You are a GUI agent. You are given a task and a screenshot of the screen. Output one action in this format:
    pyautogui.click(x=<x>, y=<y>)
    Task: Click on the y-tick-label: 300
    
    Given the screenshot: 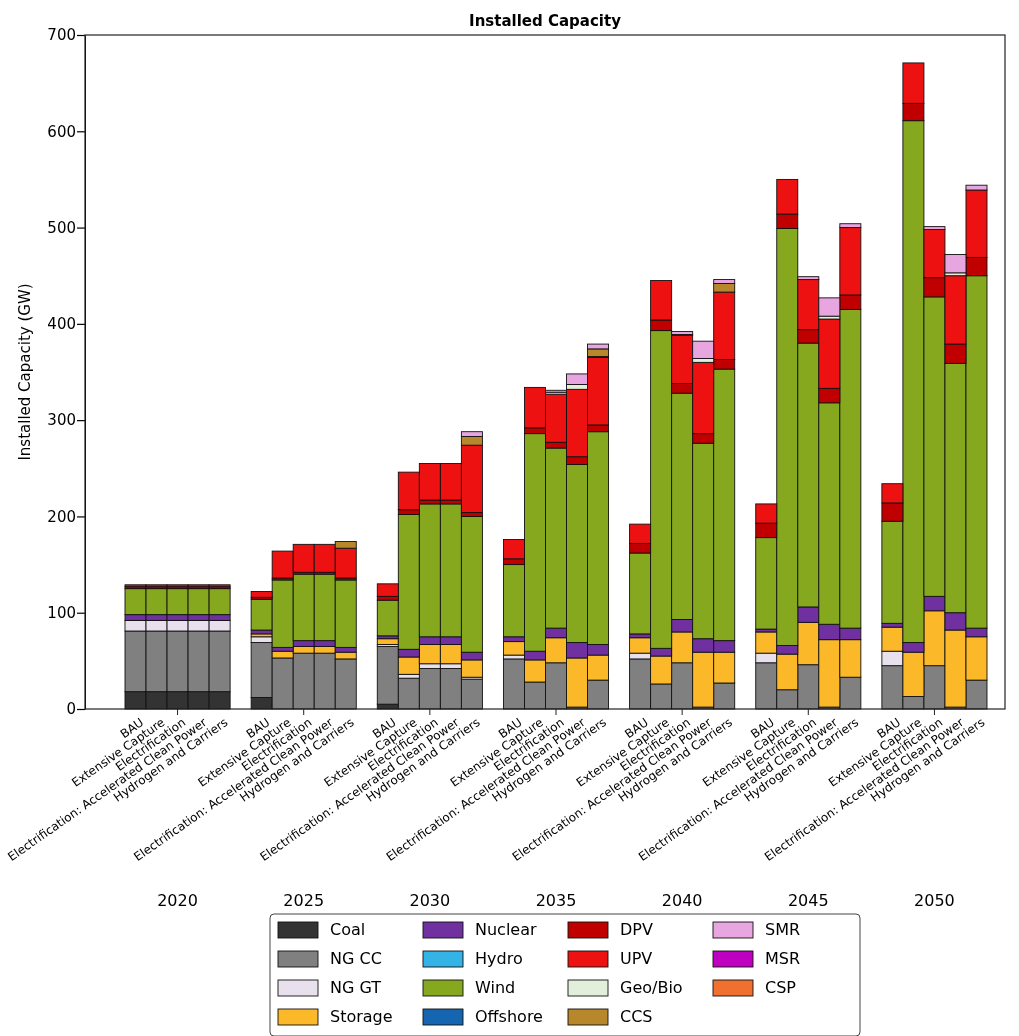 What is the action you would take?
    pyautogui.click(x=61, y=420)
    